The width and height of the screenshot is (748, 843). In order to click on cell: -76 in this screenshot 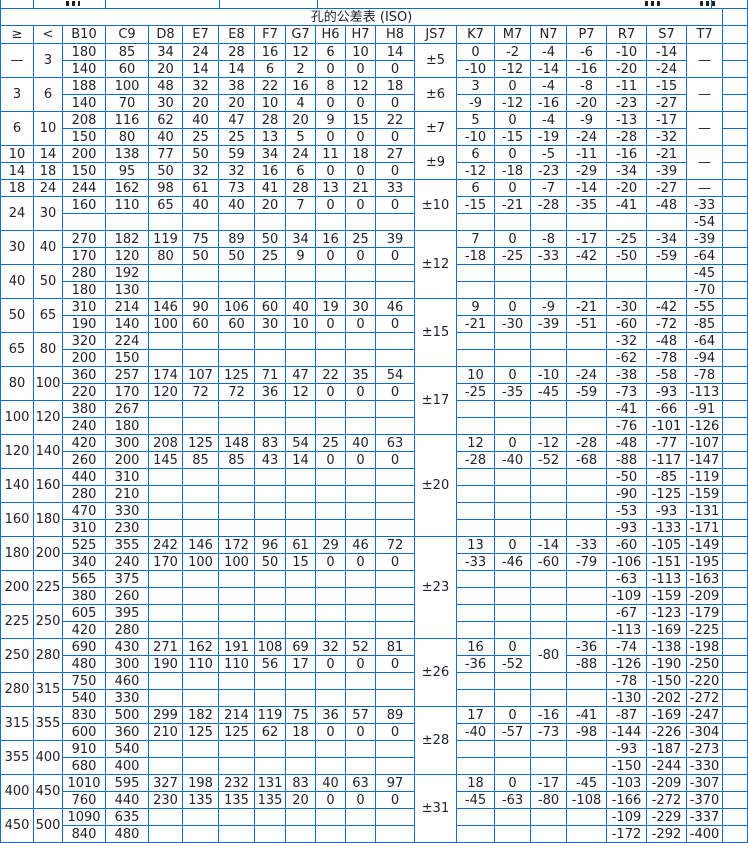, I will do `click(626, 426)`.